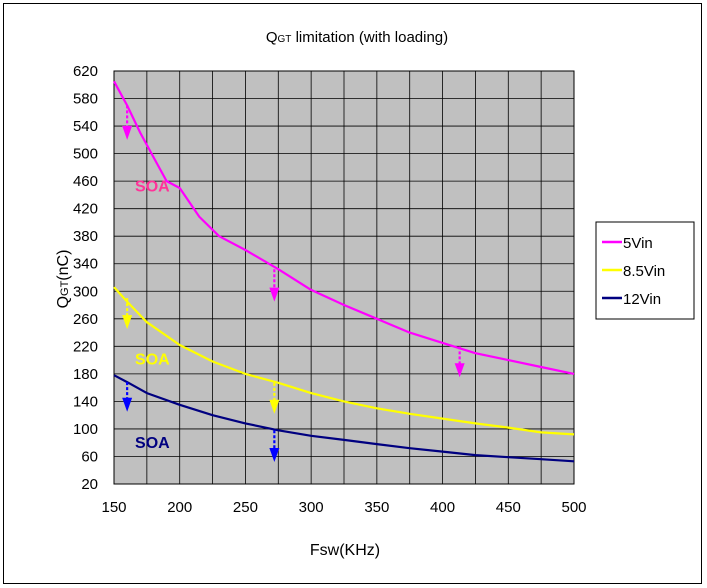 The height and width of the screenshot is (588, 707). Describe the element at coordinates (638, 243) in the screenshot. I see `legend-label: 5Vin` at that location.